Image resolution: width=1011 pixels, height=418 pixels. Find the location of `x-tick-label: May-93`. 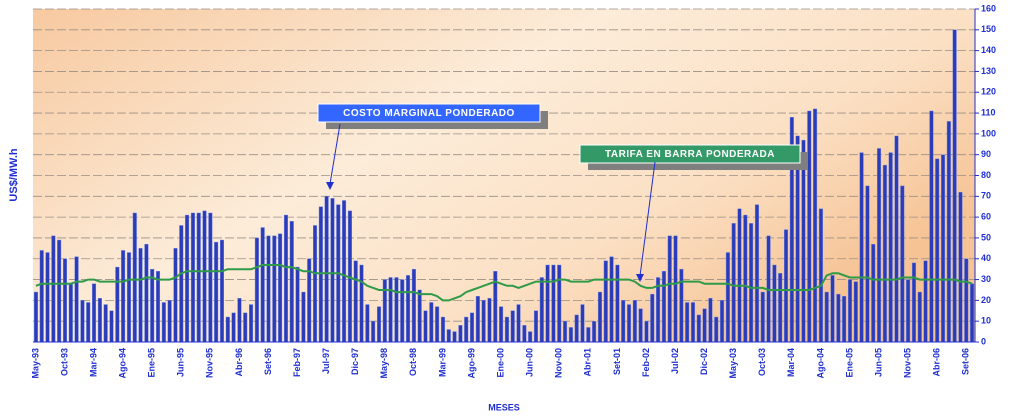

x-tick-label: May-93 is located at coordinates (35, 363).